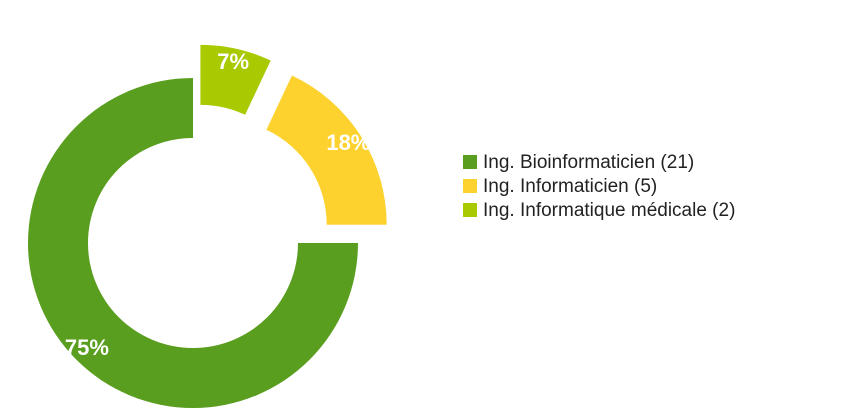  I want to click on value-label: 18%, so click(348, 142).